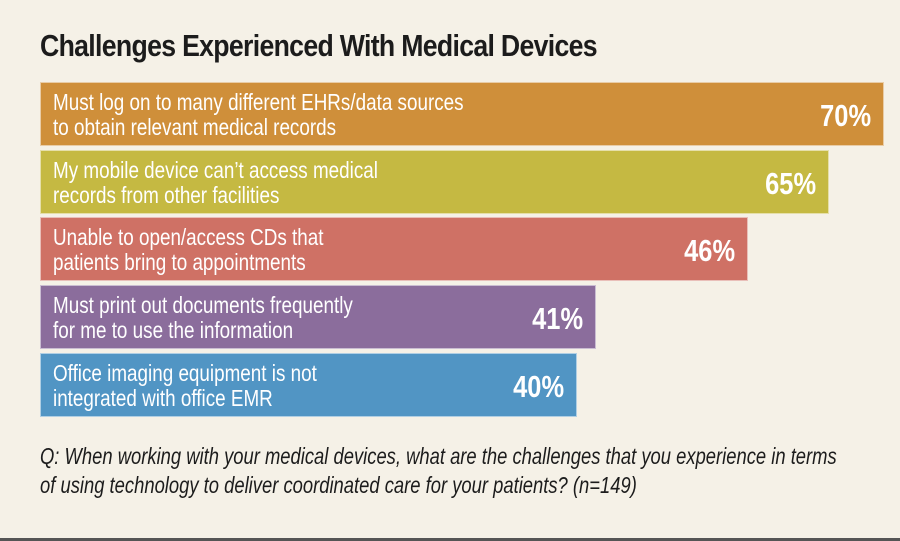  Describe the element at coordinates (538, 386) in the screenshot. I see `bar-value-label: 40%` at that location.